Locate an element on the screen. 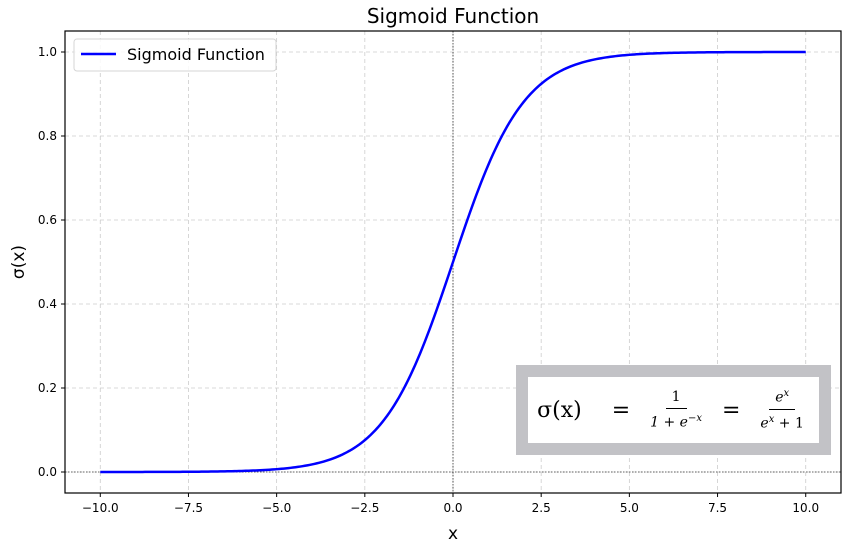 The height and width of the screenshot is (548, 849). x-axis-ticks: −10.0 −7.5 −5.0 −2.5 0.0 2.5 5.0 7.5 10.0 is located at coordinates (450, 504).